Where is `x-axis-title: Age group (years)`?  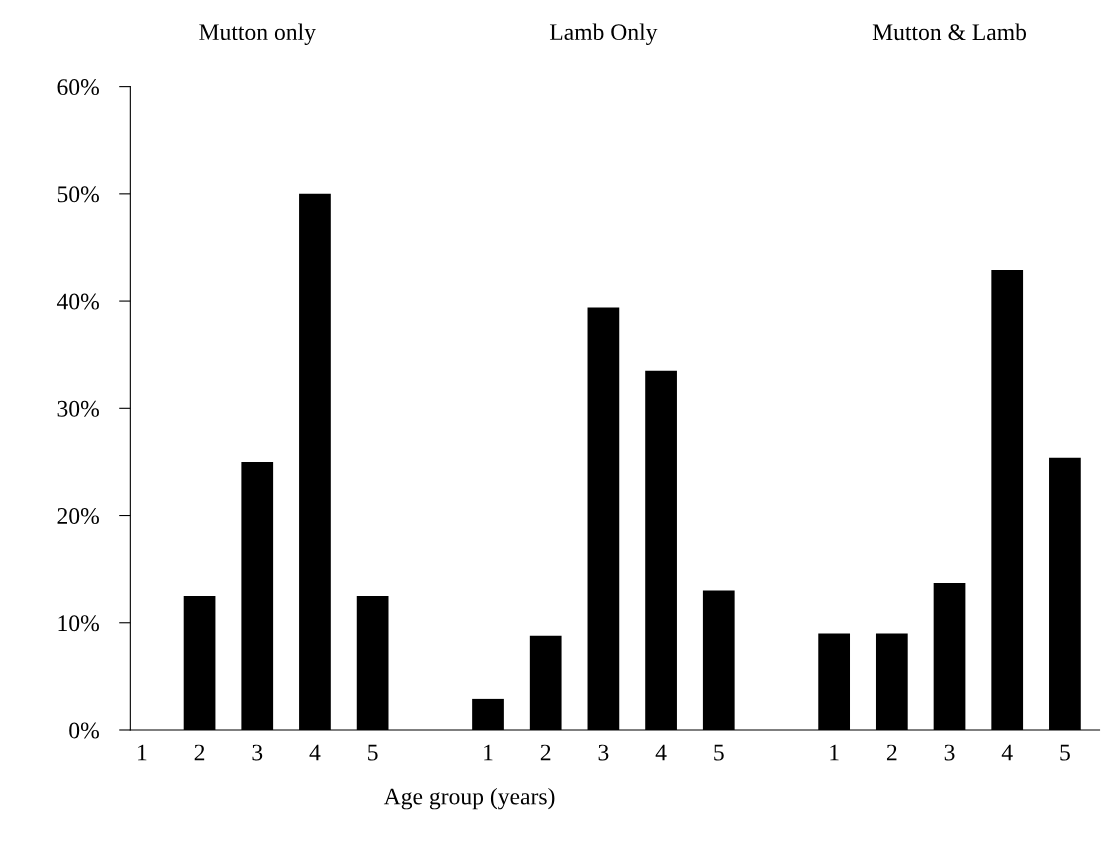
x-axis-title: Age group (years) is located at coordinates (469, 798).